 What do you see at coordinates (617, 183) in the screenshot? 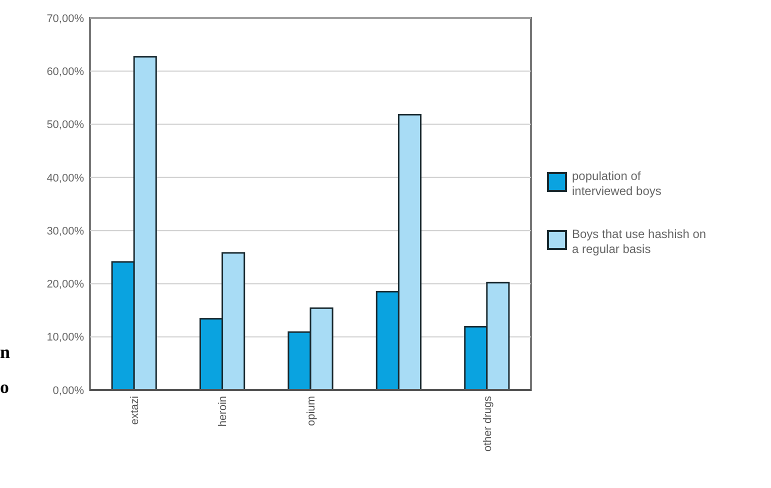
I see `legend-label: population of interviewed boys` at bounding box center [617, 183].